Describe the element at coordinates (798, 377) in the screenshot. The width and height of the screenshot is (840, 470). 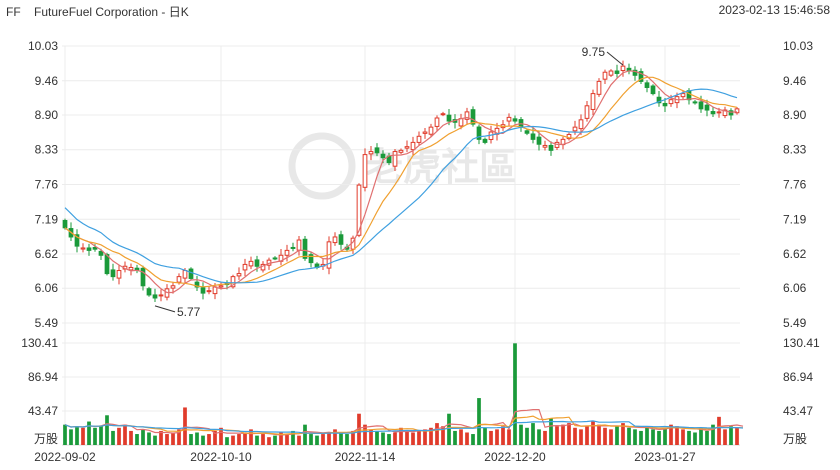
I see `volume-axis-label-right: 86.94` at that location.